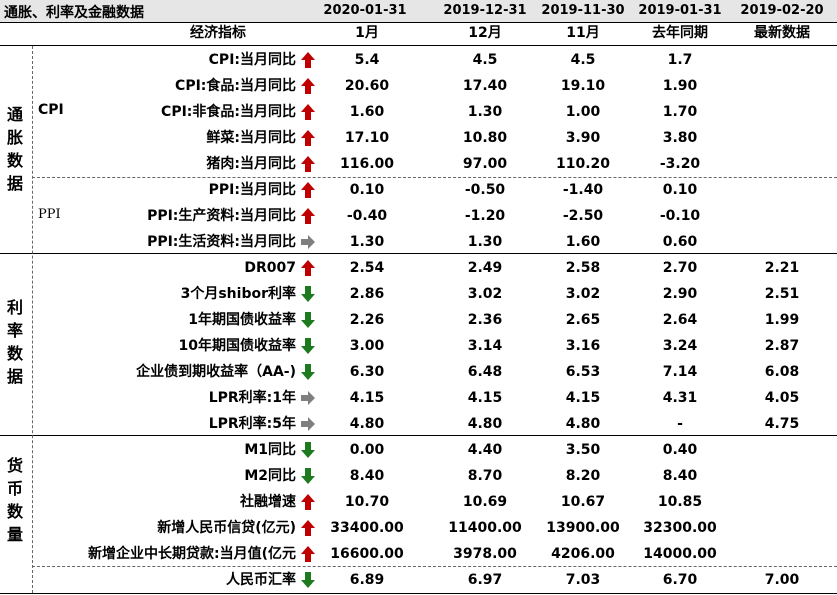 The image size is (837, 595). I want to click on value-cell-col3: -2.50, so click(583, 216).